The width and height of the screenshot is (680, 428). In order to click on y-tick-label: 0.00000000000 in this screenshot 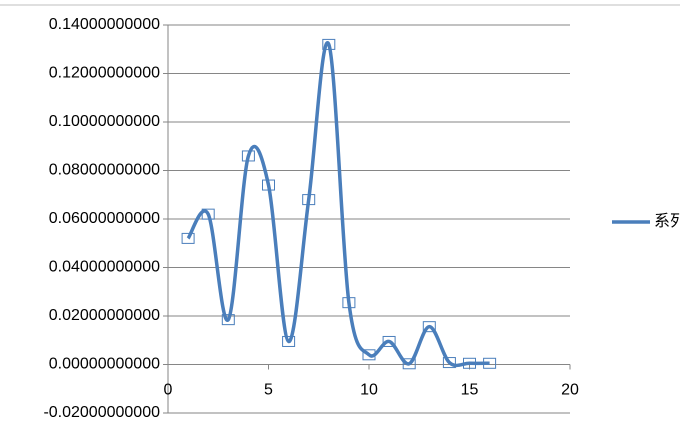, I will do `click(104, 364)`.